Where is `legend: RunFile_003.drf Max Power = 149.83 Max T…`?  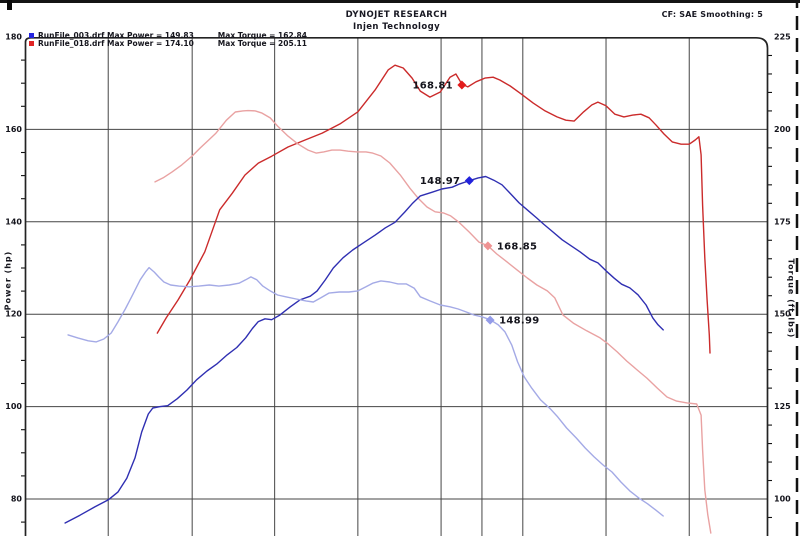 legend: RunFile_003.drf Max Power = 149.83 Max T… is located at coordinates (168, 39).